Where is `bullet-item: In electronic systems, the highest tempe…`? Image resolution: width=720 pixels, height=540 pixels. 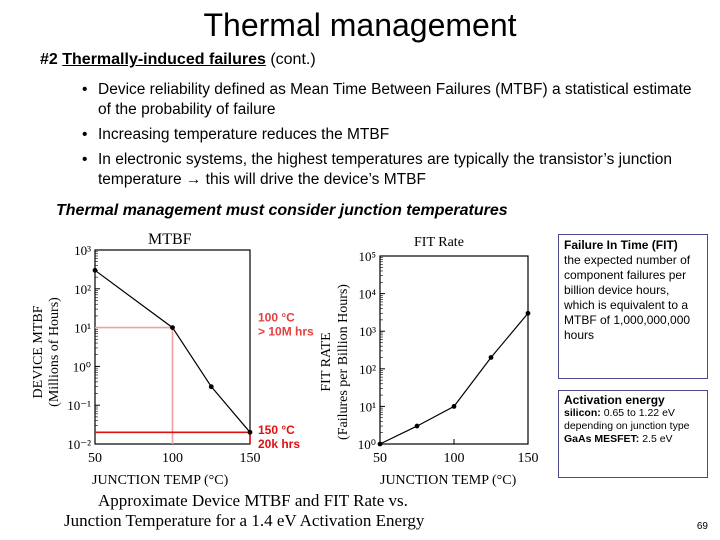
bullet-item: In electronic systems, the highest tempe… is located at coordinates (393, 170).